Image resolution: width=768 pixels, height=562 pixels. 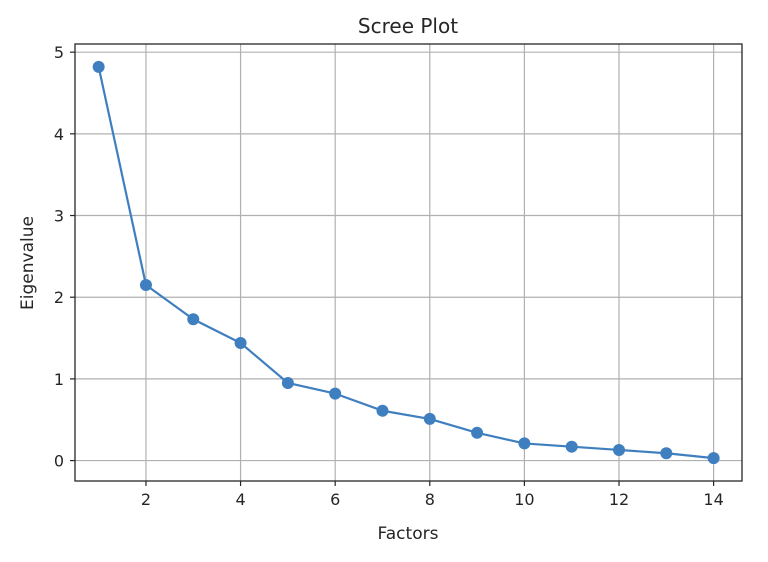 I want to click on y-tick-label: 3, so click(x=59, y=216).